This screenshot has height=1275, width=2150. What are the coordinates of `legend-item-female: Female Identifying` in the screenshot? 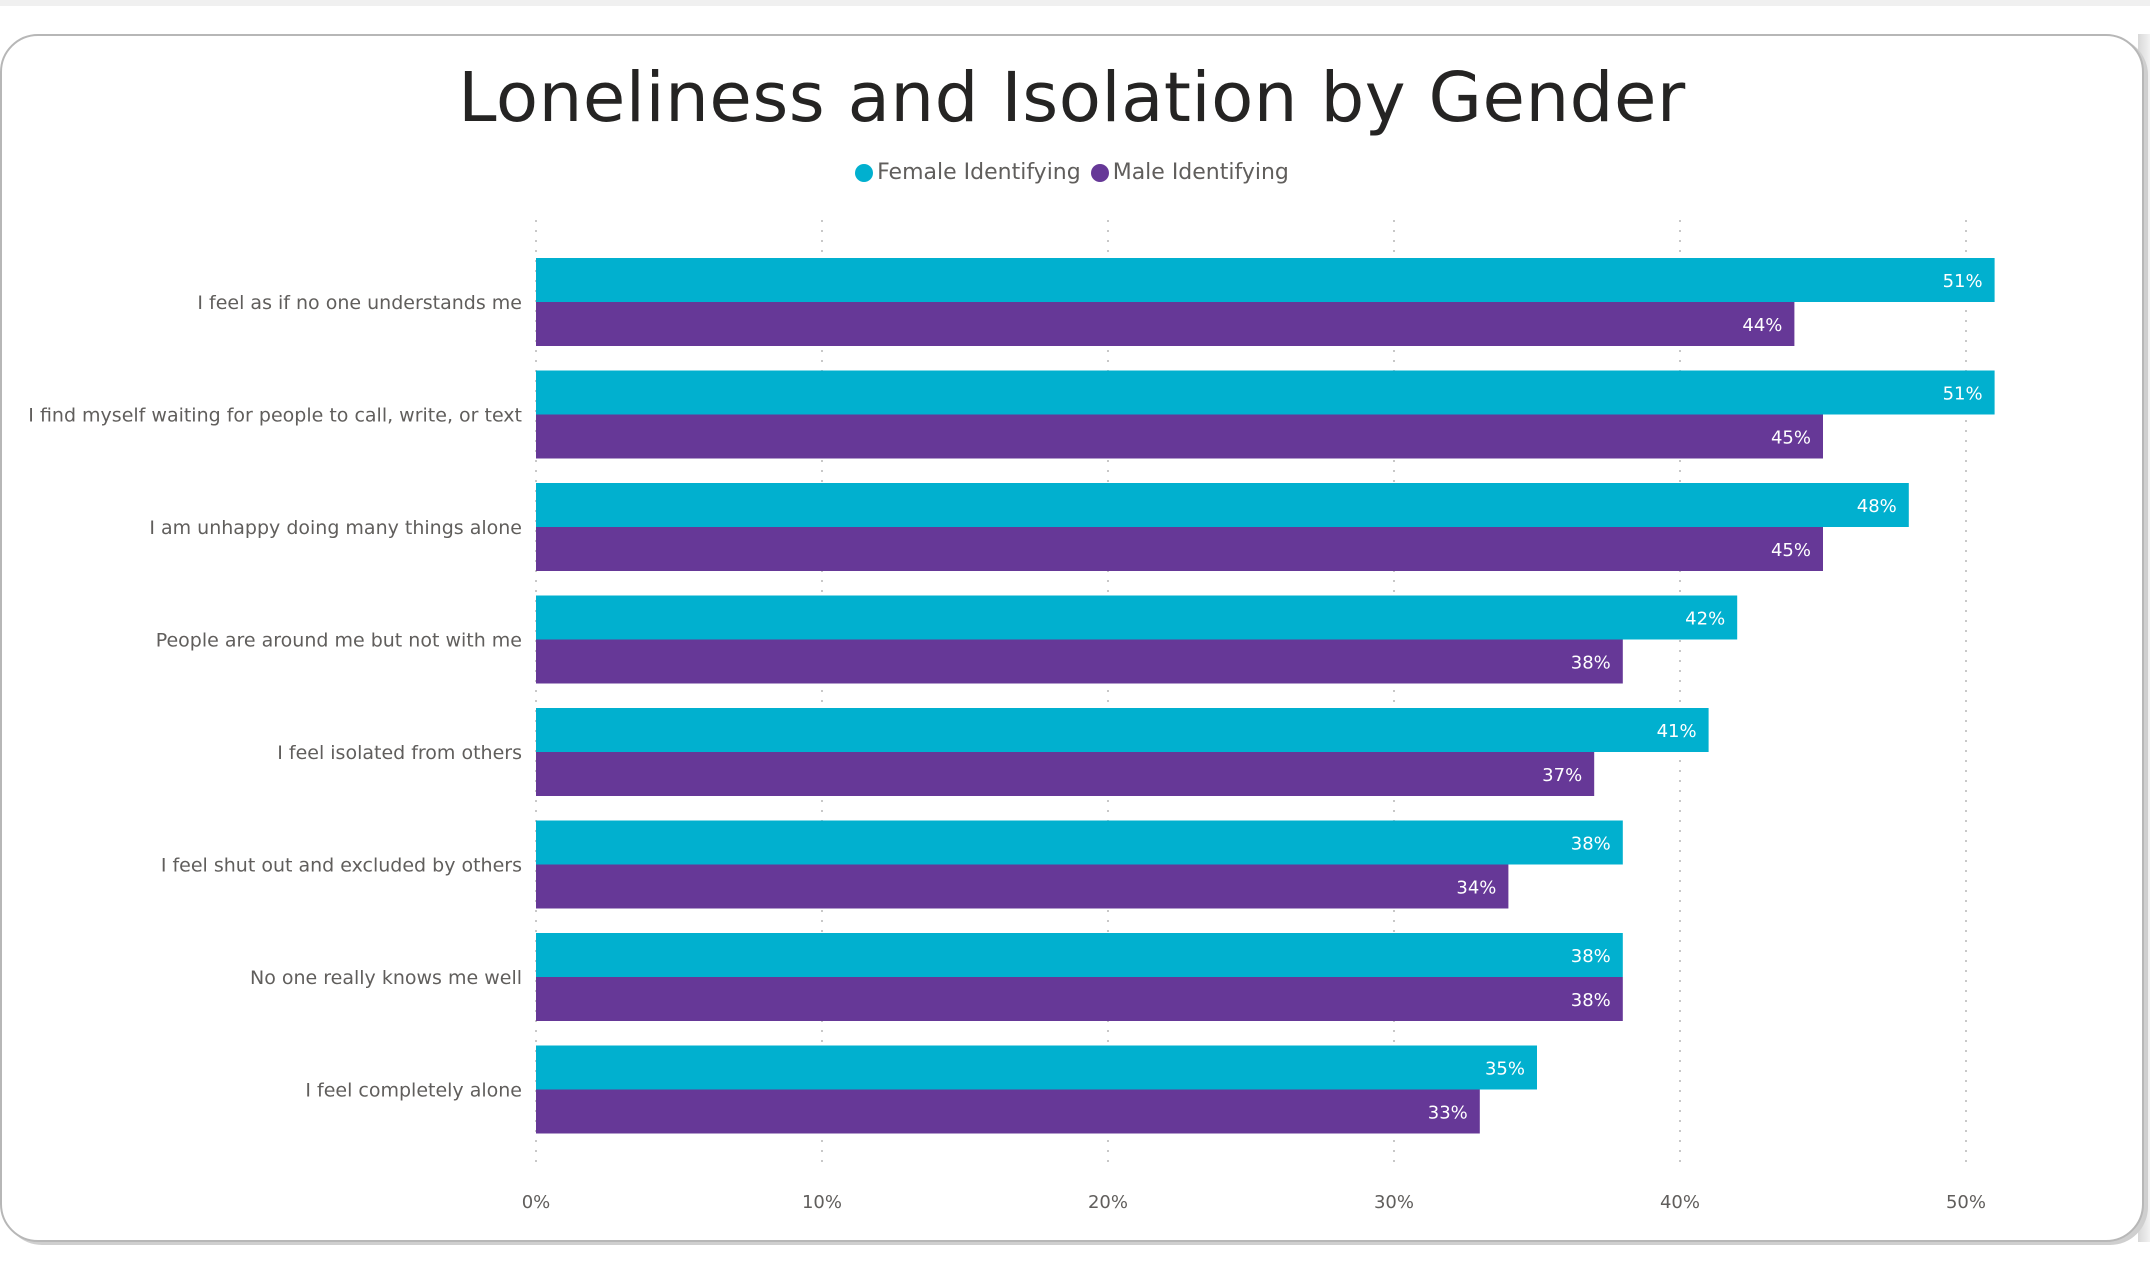 It's located at (968, 172).